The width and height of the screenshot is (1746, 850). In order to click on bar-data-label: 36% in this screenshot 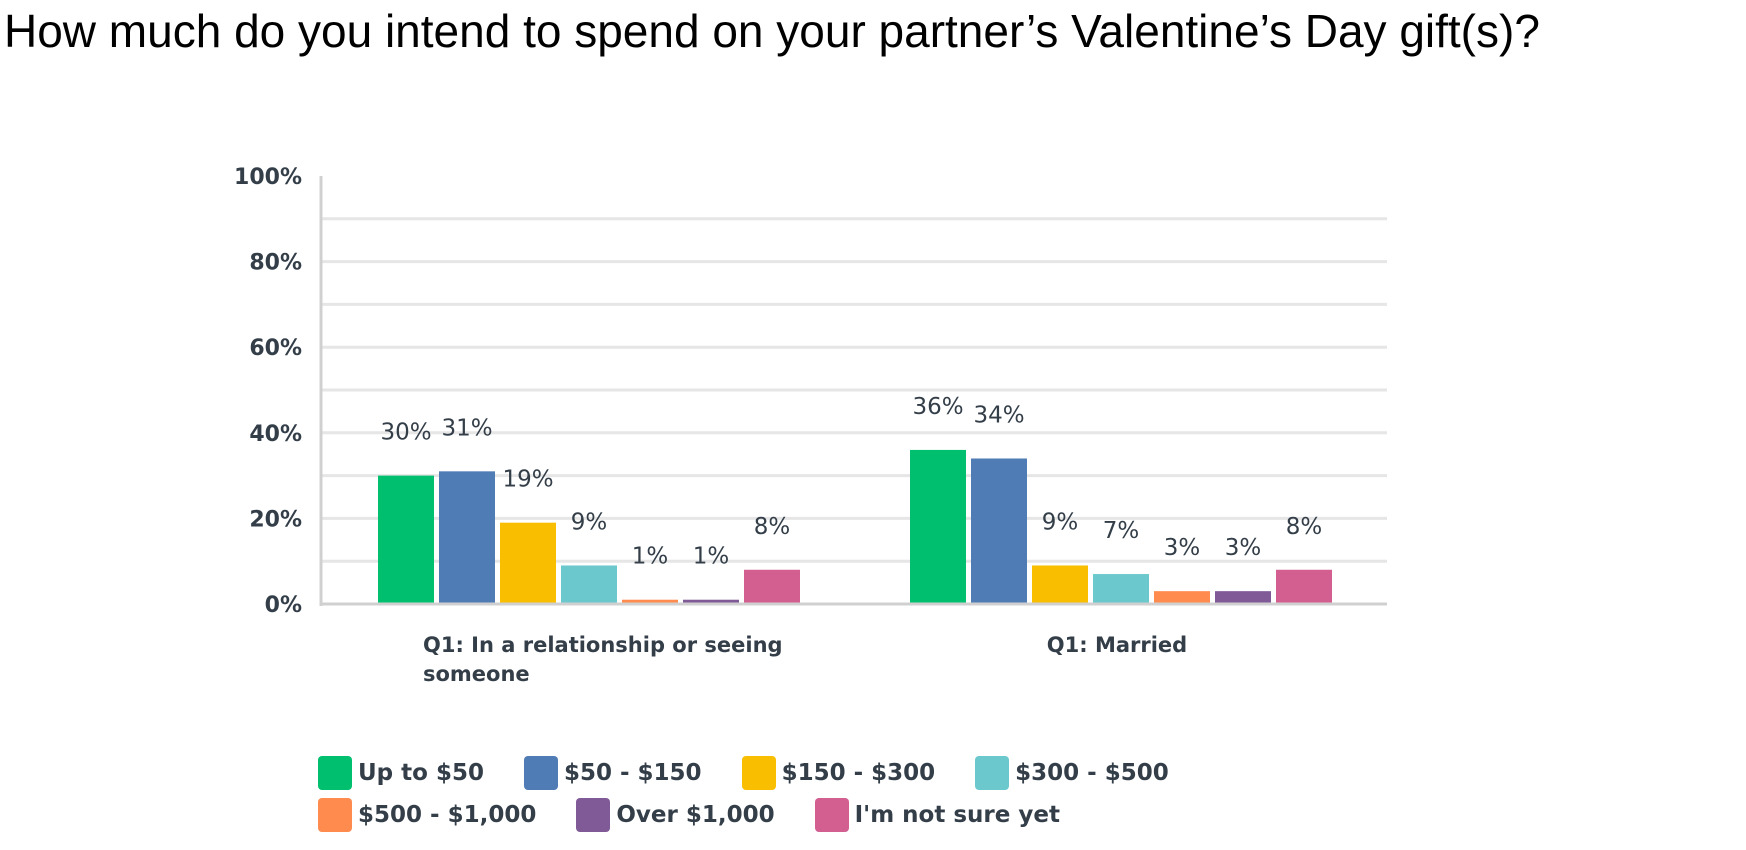, I will do `click(937, 407)`.